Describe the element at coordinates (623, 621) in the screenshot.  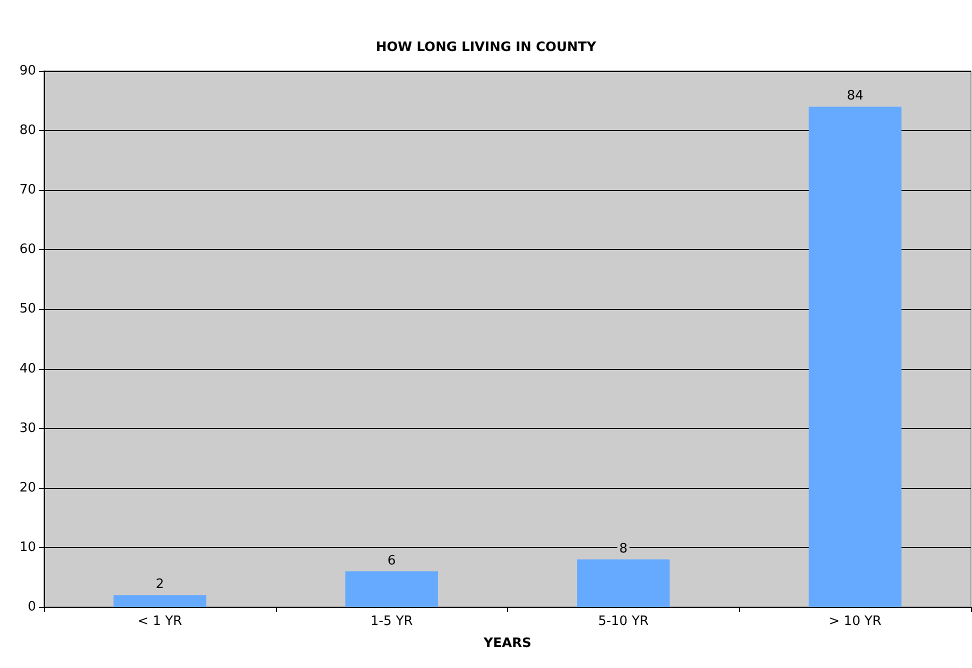
I see `x-tick-label: 5-10 YR` at that location.